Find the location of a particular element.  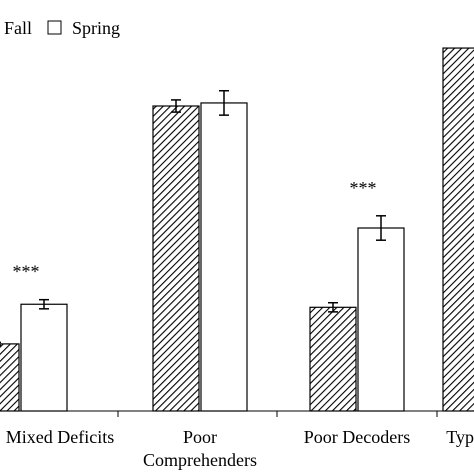

legend: Fall Spring is located at coordinates (62, 28).